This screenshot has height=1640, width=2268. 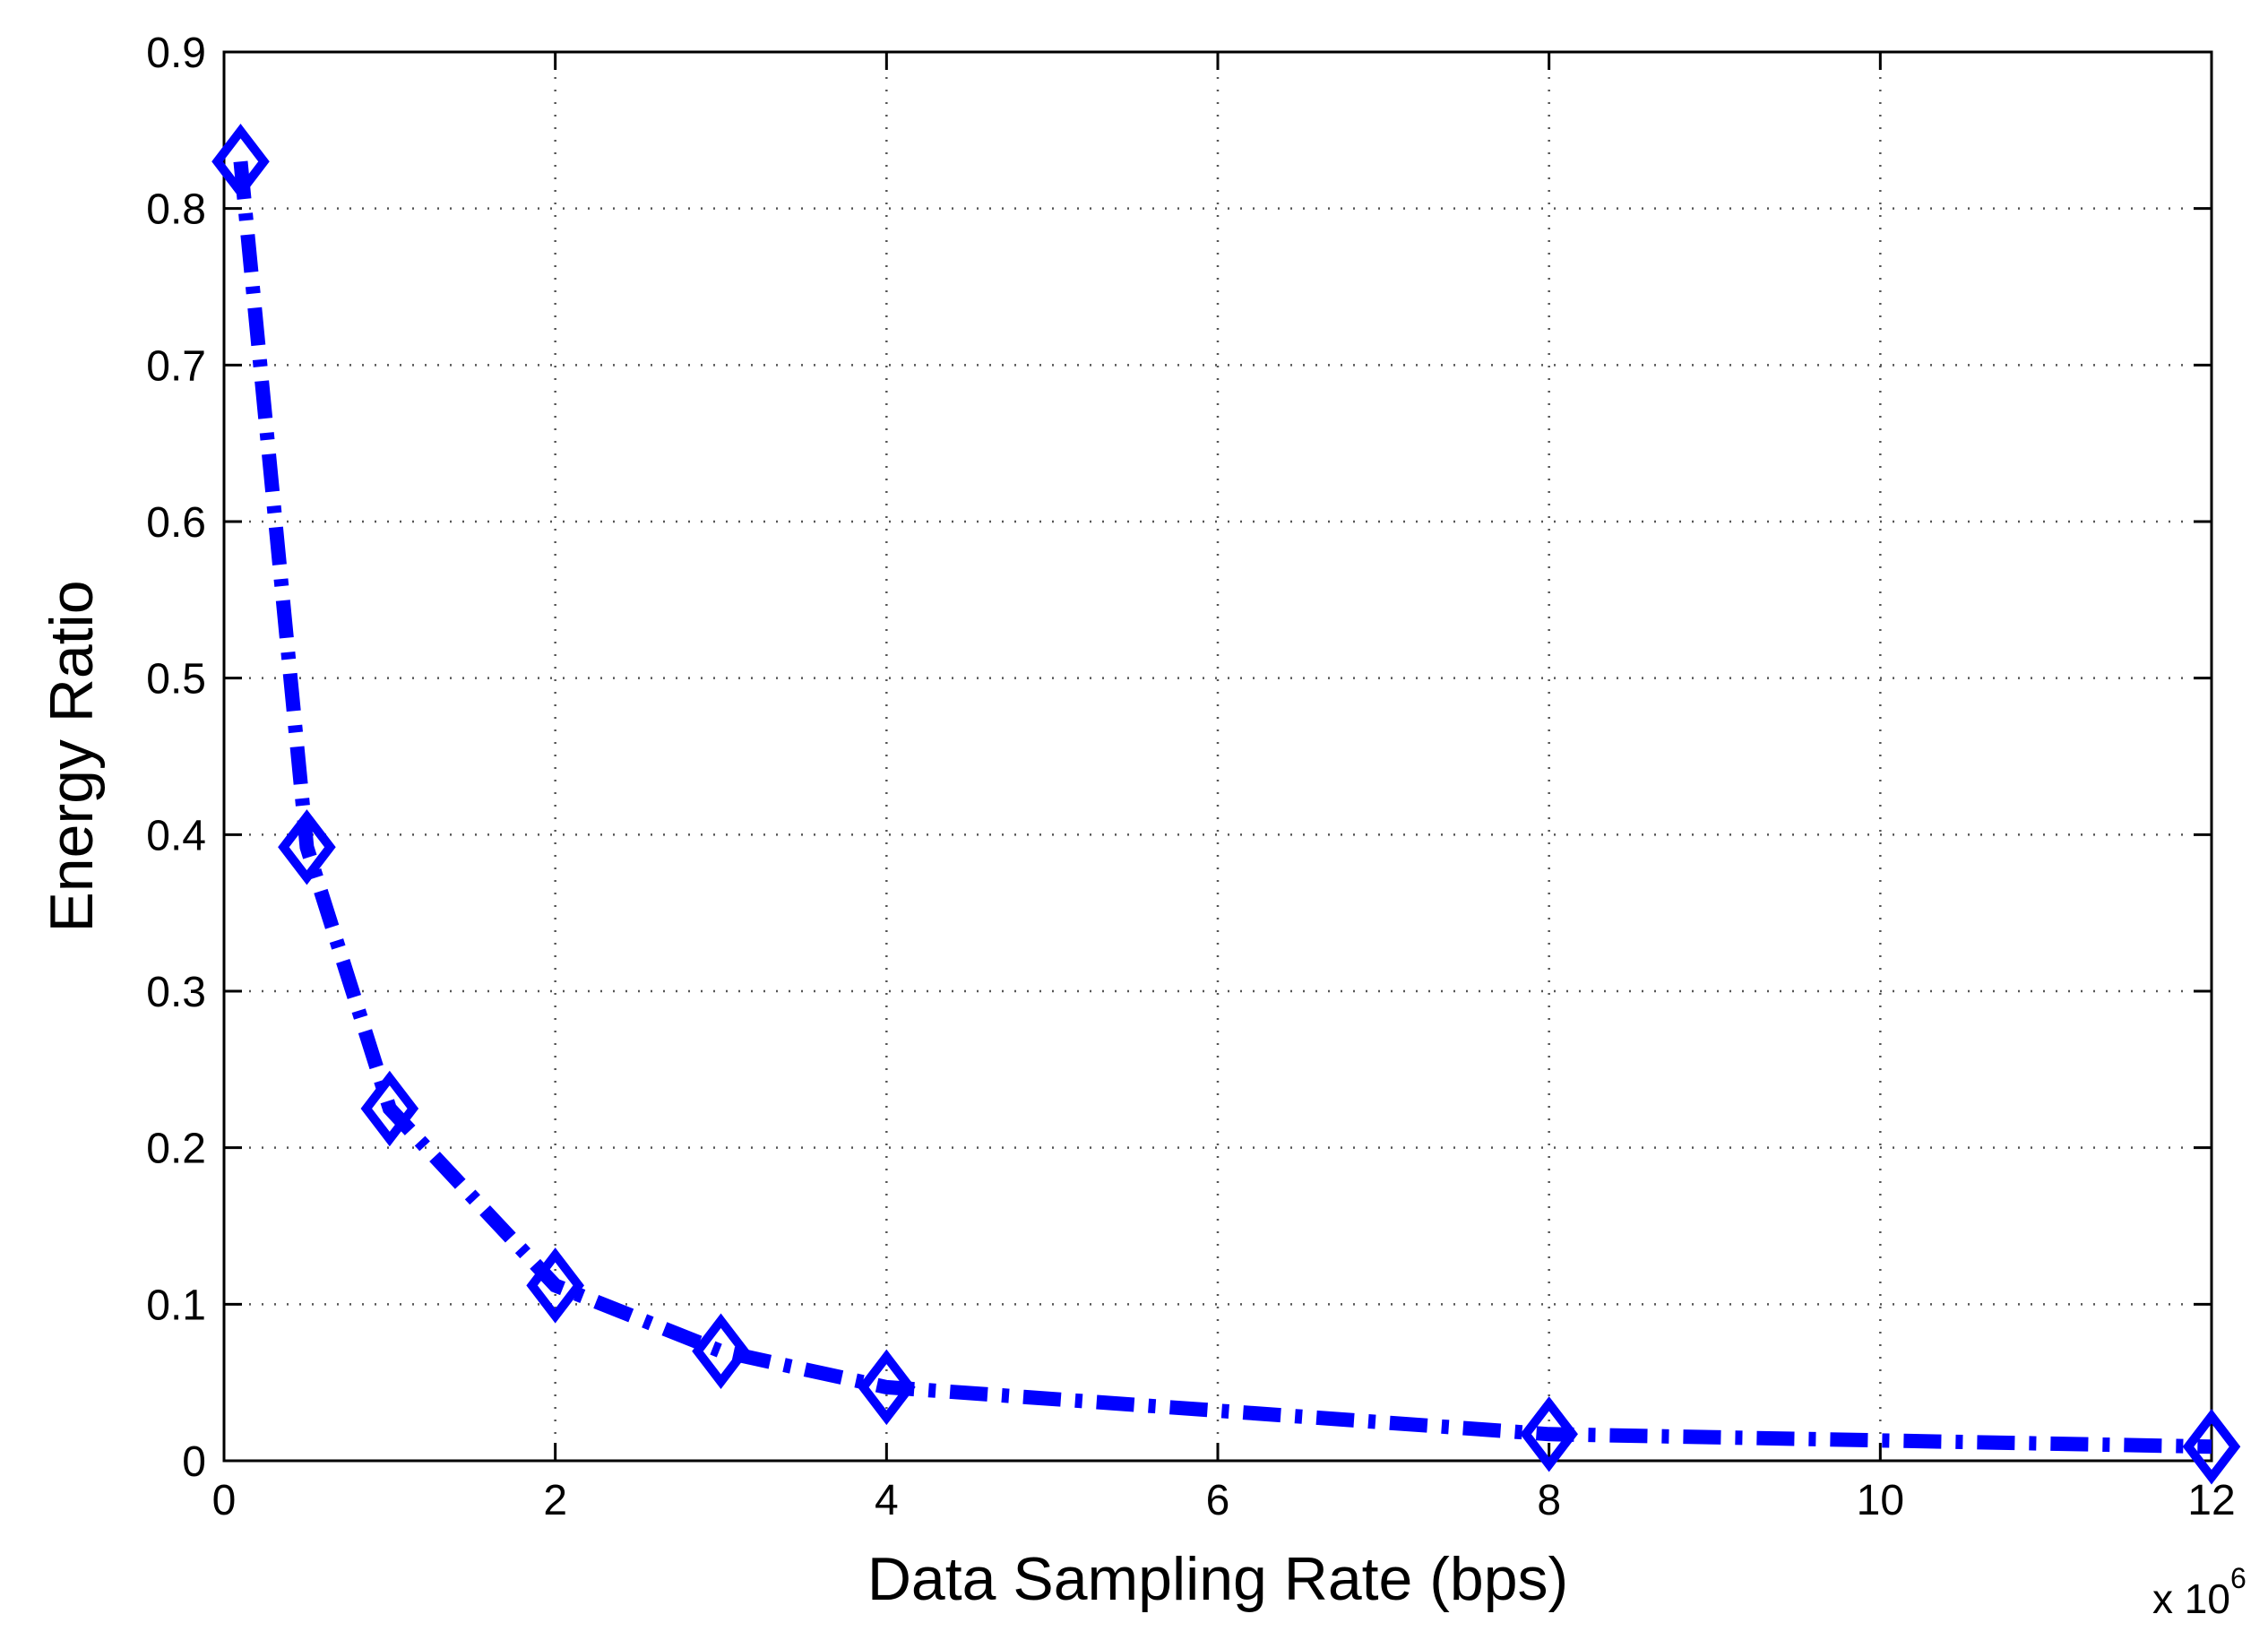 What do you see at coordinates (194, 1462) in the screenshot?
I see `y-tick-label: 0` at bounding box center [194, 1462].